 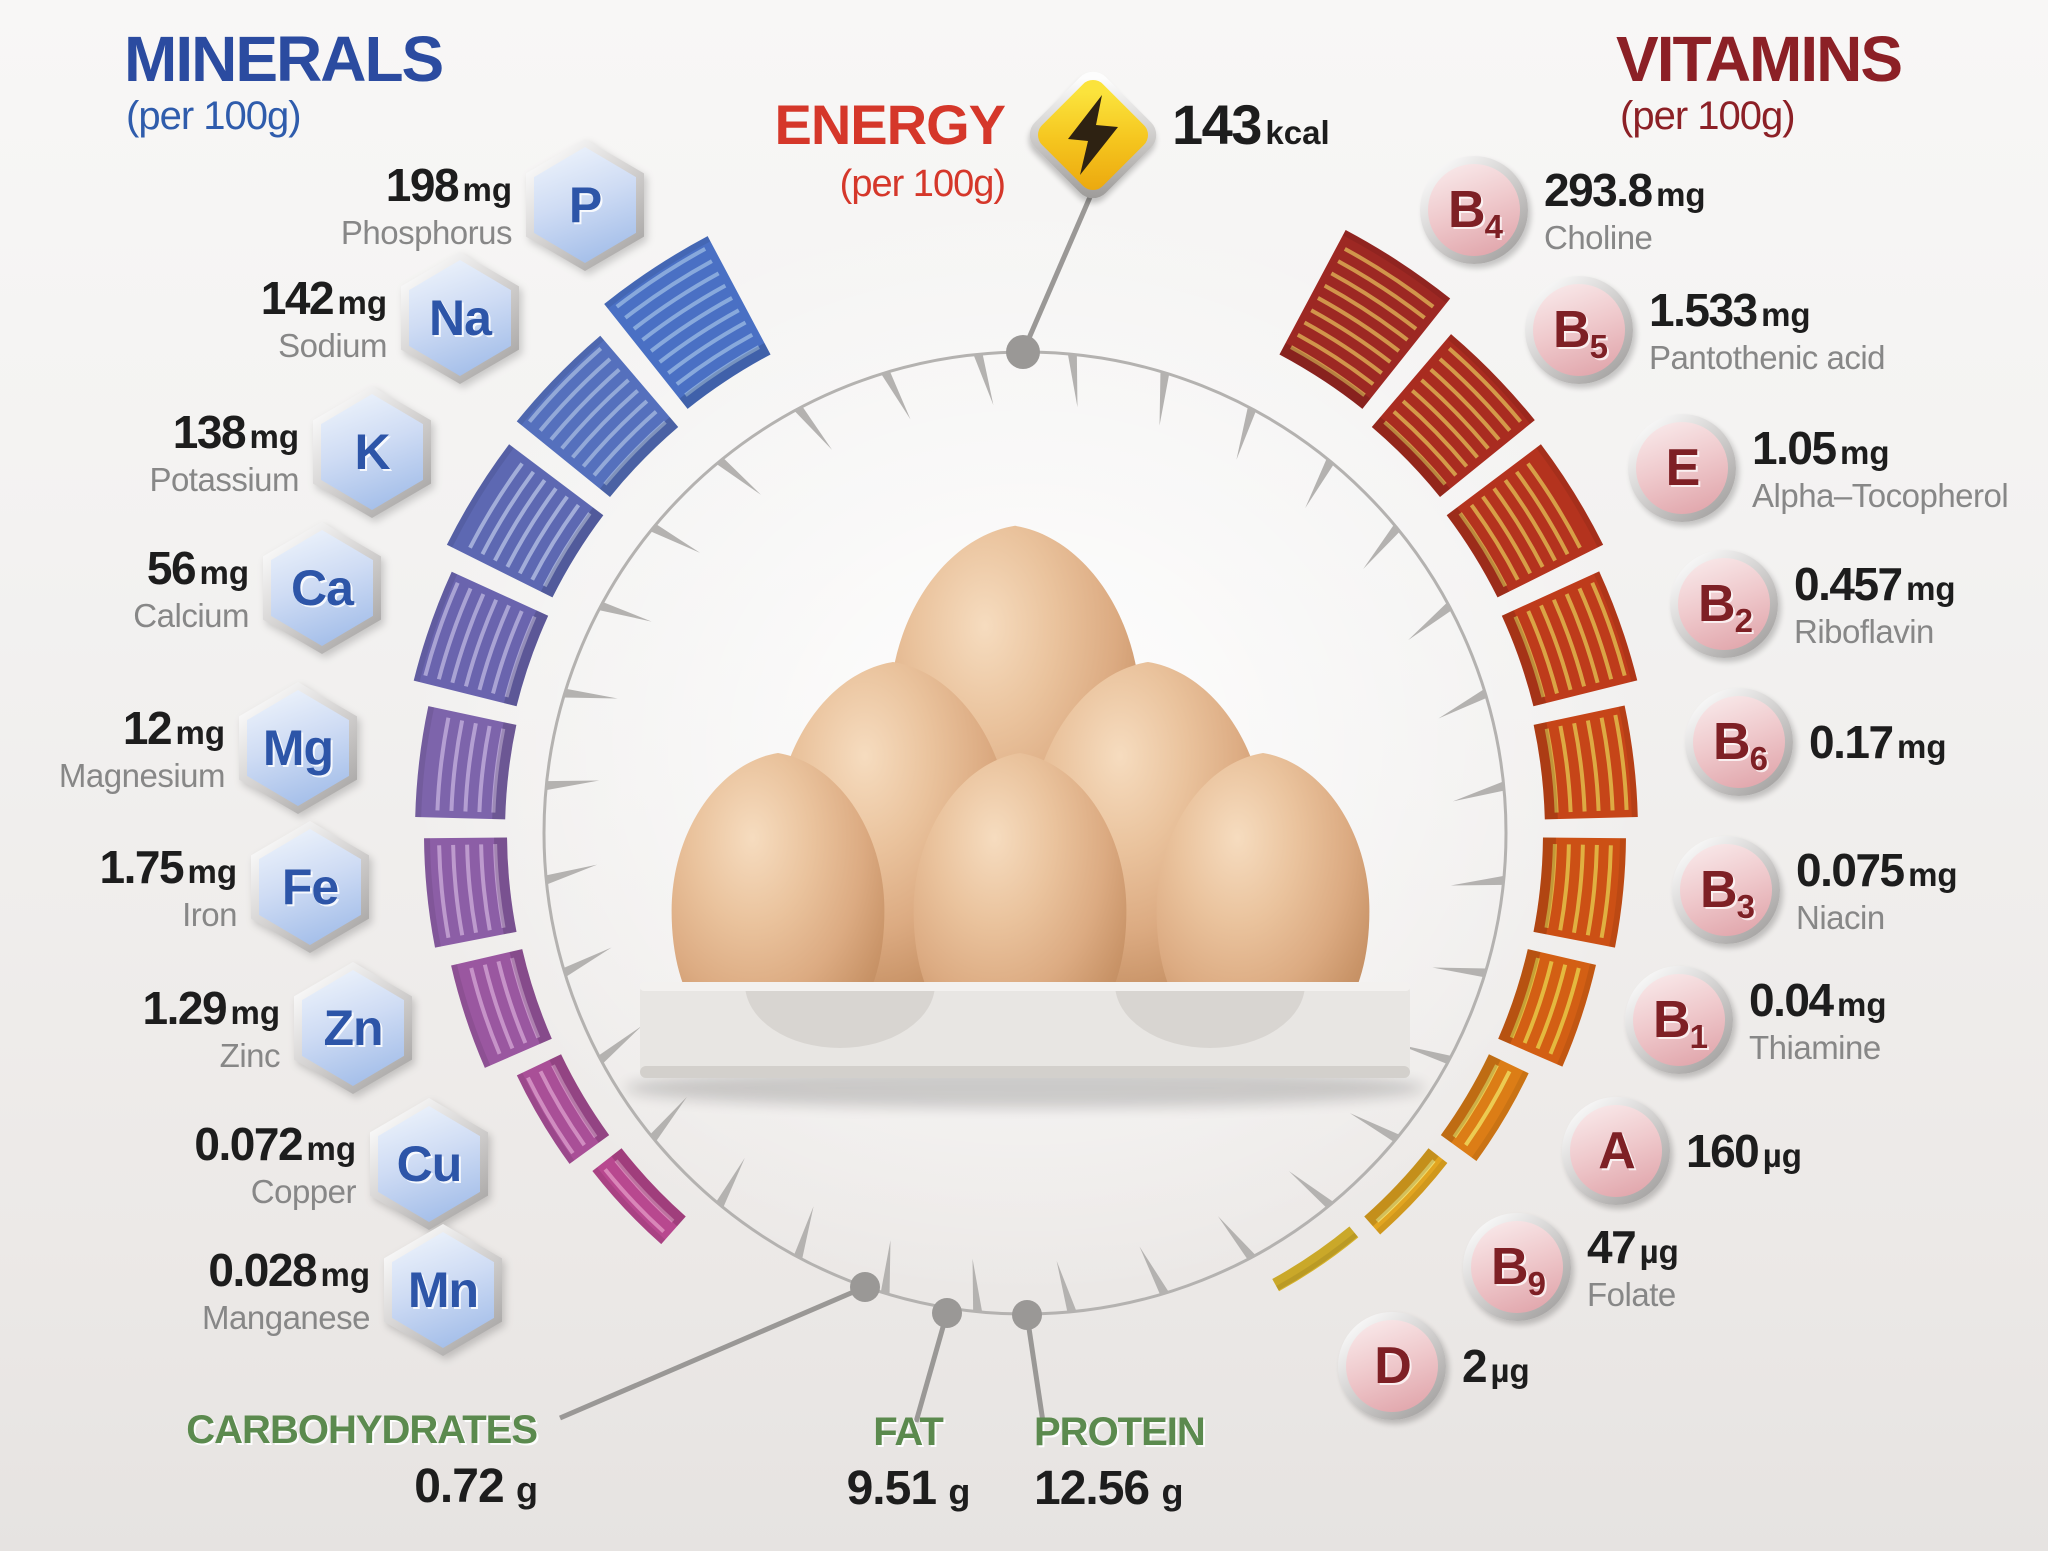 What do you see at coordinates (1120, 1432) in the screenshot?
I see `macro-label: PROTEIN` at bounding box center [1120, 1432].